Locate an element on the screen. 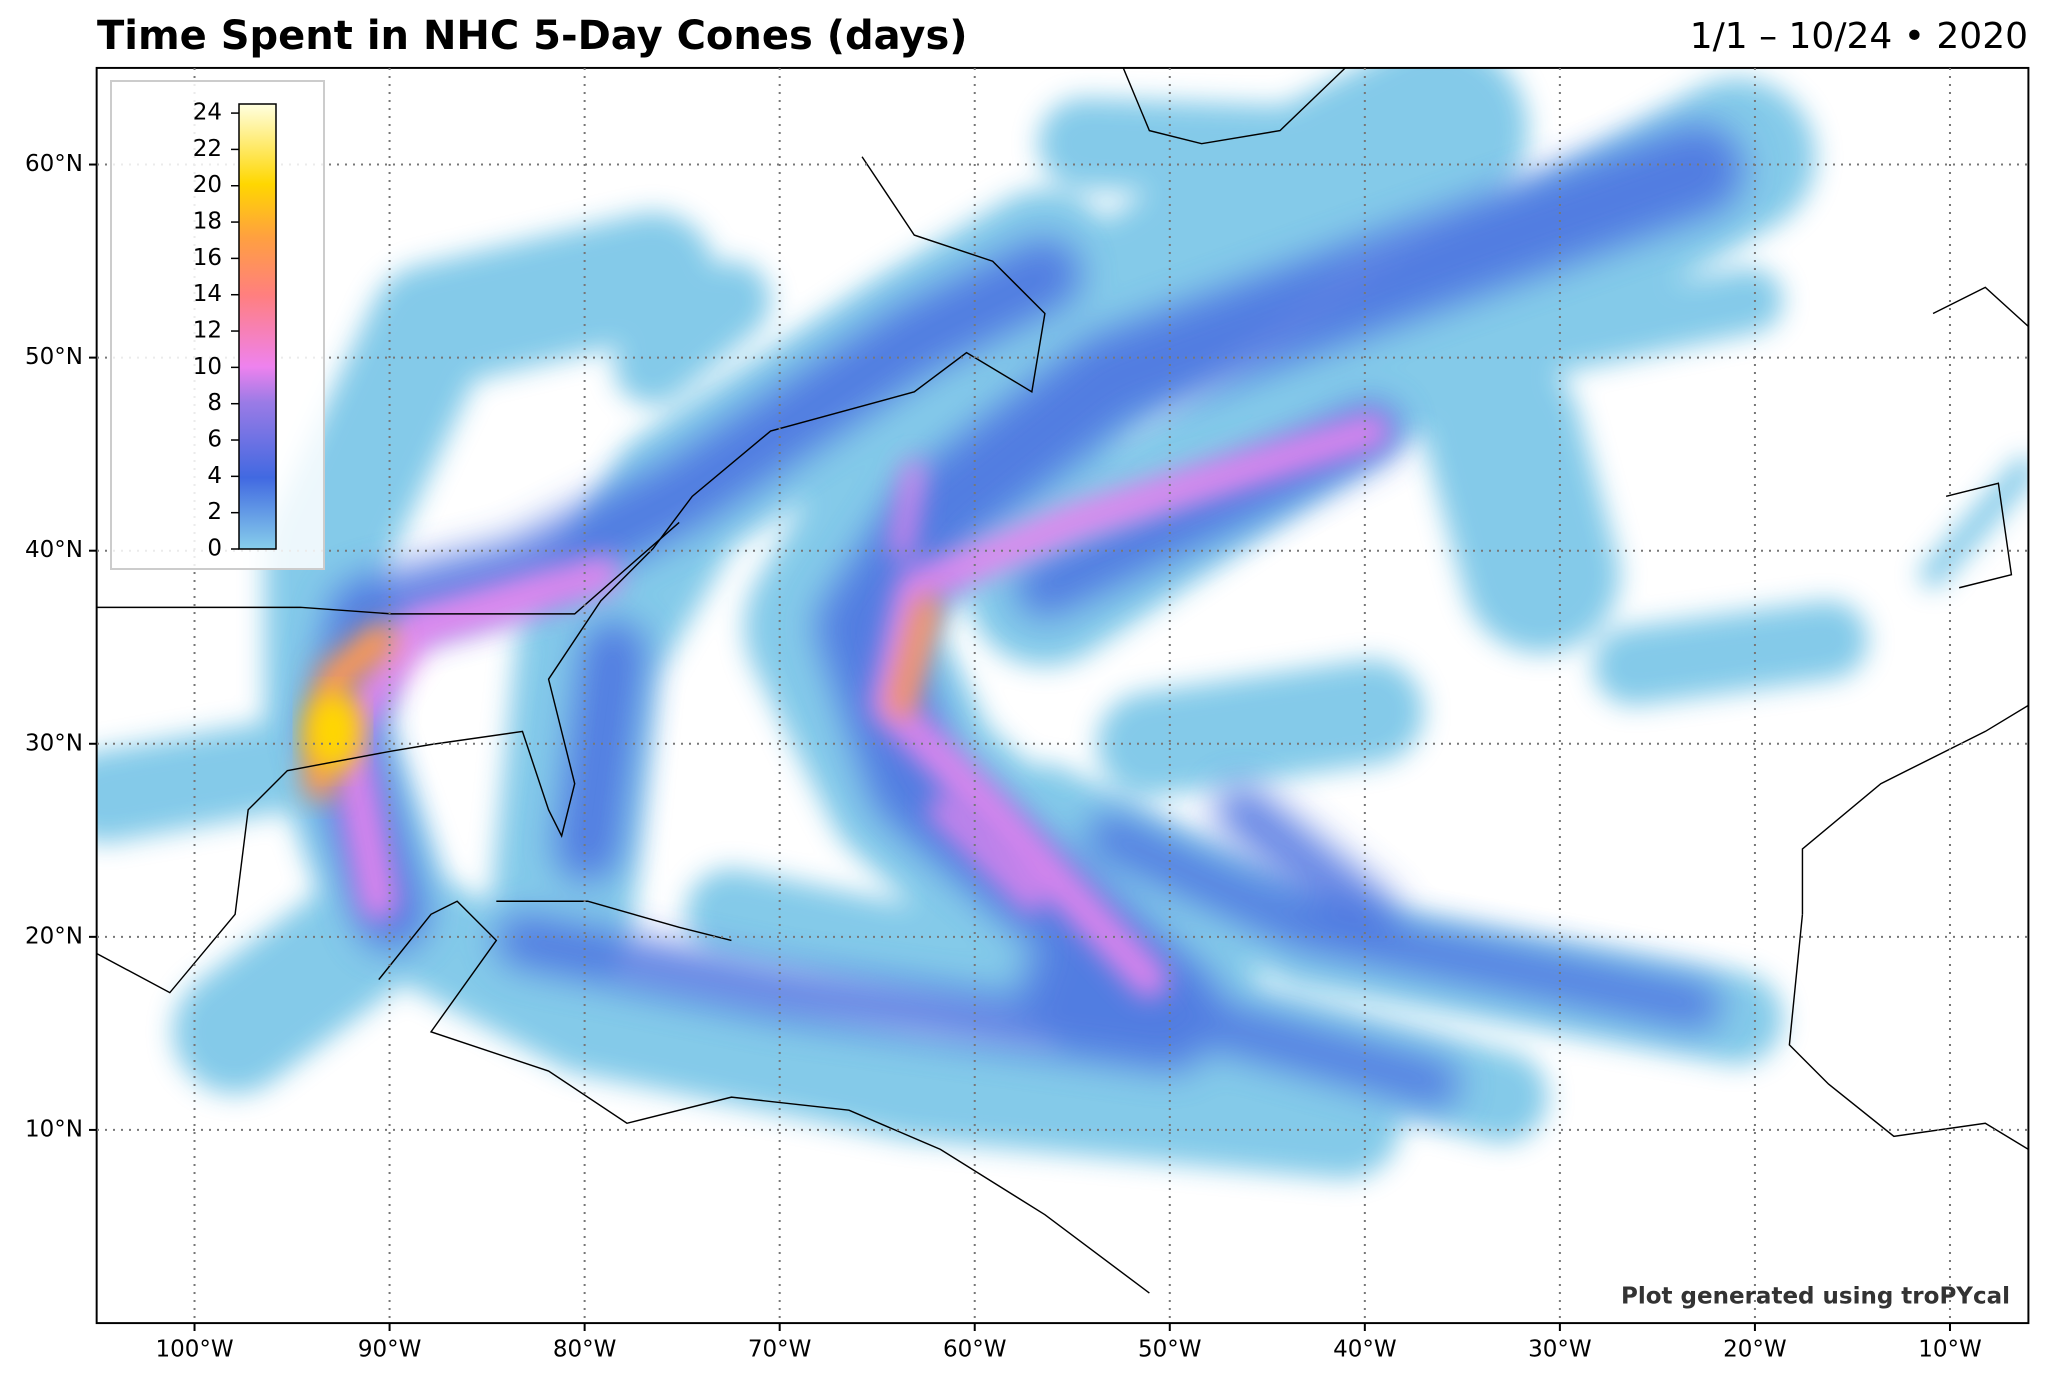 The height and width of the screenshot is (1386, 2048). colorbar-tick-label: 10 is located at coordinates (207, 367).